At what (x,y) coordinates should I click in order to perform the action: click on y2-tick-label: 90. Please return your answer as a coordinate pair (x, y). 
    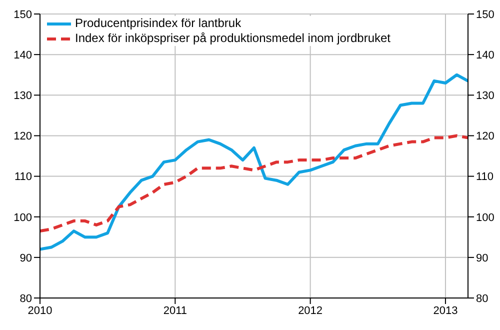
    Looking at the image, I should click on (482, 258).